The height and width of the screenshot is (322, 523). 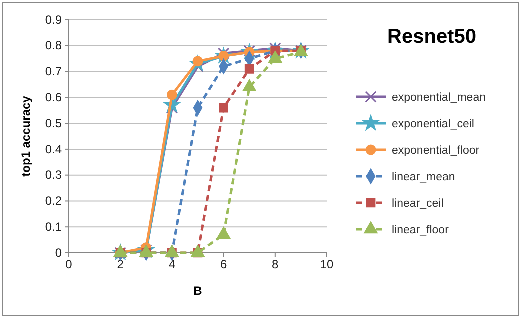 What do you see at coordinates (439, 98) in the screenshot?
I see `legend-label: exponential_mean` at bounding box center [439, 98].